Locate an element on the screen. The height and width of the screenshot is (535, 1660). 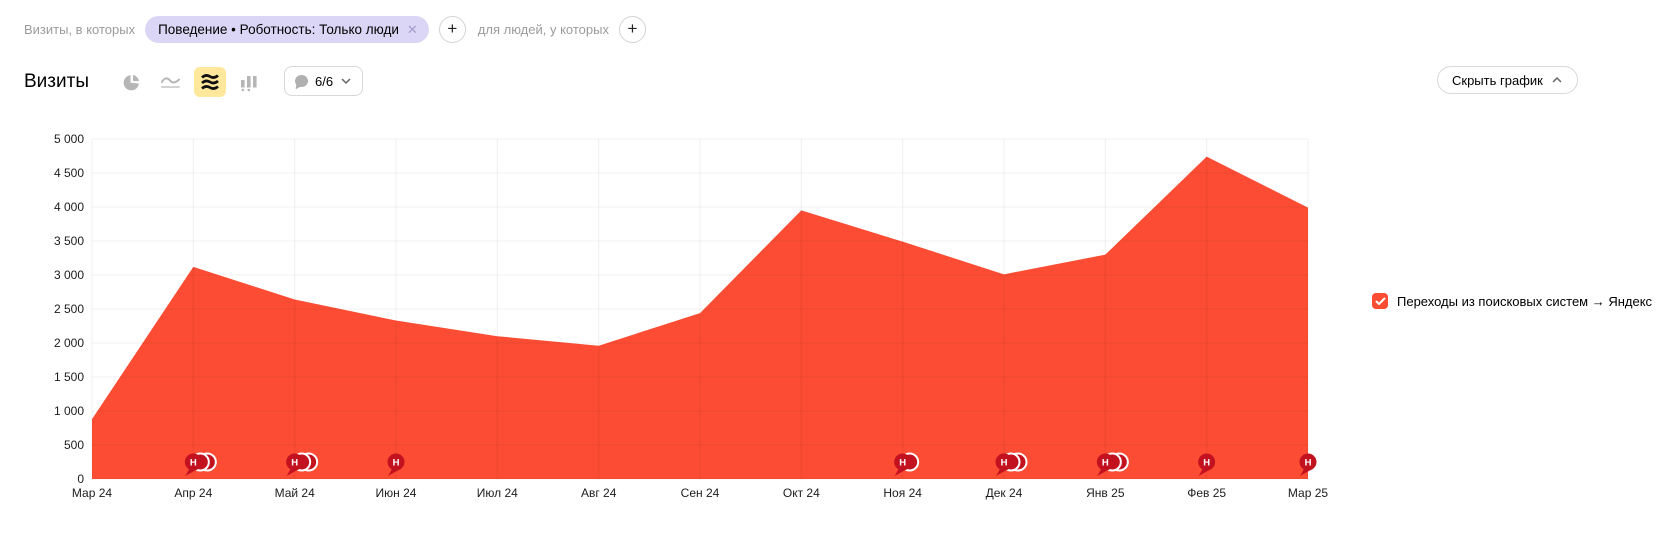
hide-chart-button: Скрыть график is located at coordinates (1507, 80).